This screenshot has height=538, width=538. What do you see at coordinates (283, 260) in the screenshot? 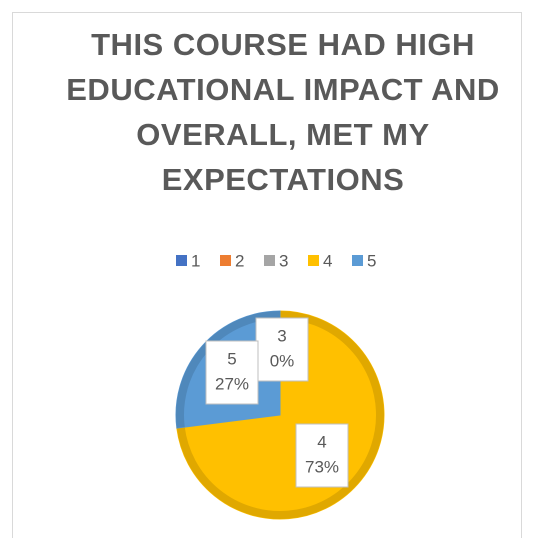
I see `legend-label: 3` at bounding box center [283, 260].